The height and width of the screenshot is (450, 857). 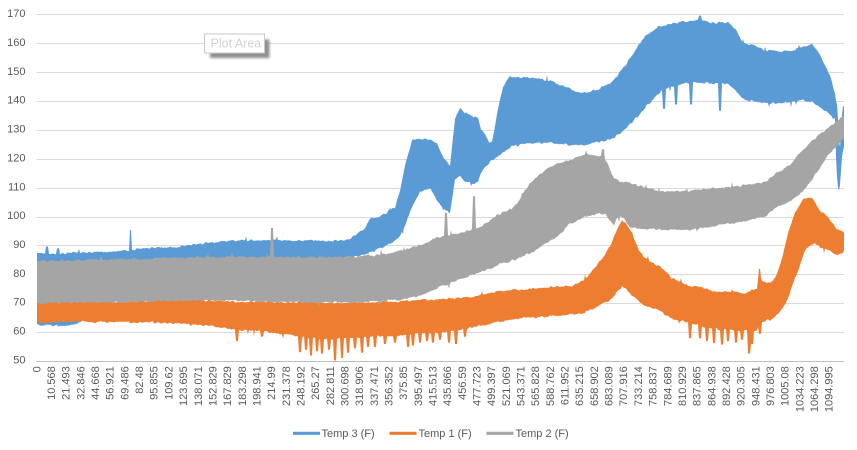 What do you see at coordinates (19, 332) in the screenshot?
I see `svg-text: 60` at bounding box center [19, 332].